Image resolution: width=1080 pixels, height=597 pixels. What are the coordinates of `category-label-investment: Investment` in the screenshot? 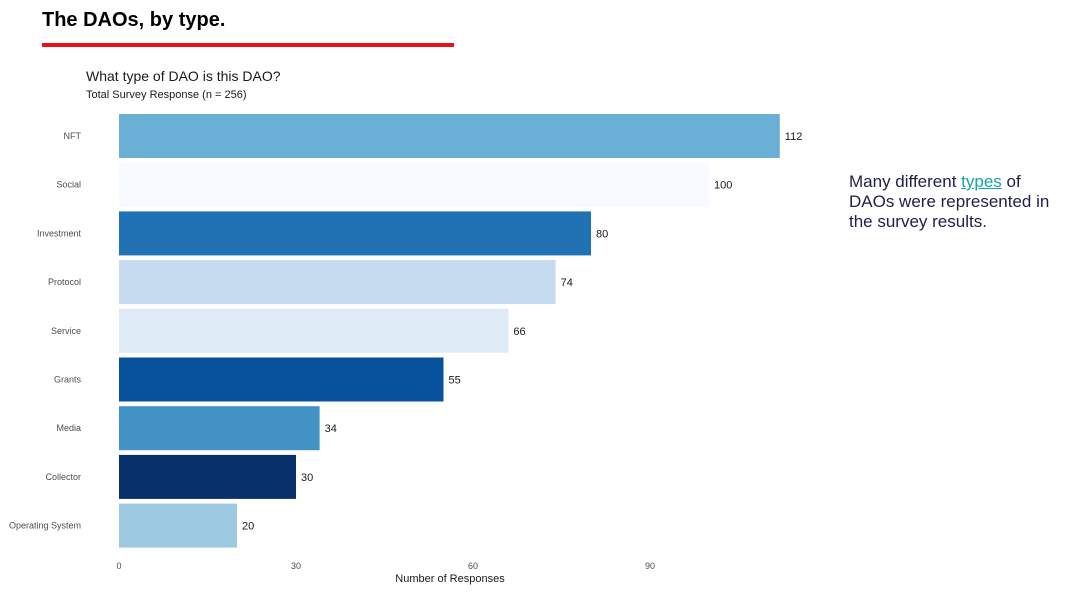 It's located at (59, 233).